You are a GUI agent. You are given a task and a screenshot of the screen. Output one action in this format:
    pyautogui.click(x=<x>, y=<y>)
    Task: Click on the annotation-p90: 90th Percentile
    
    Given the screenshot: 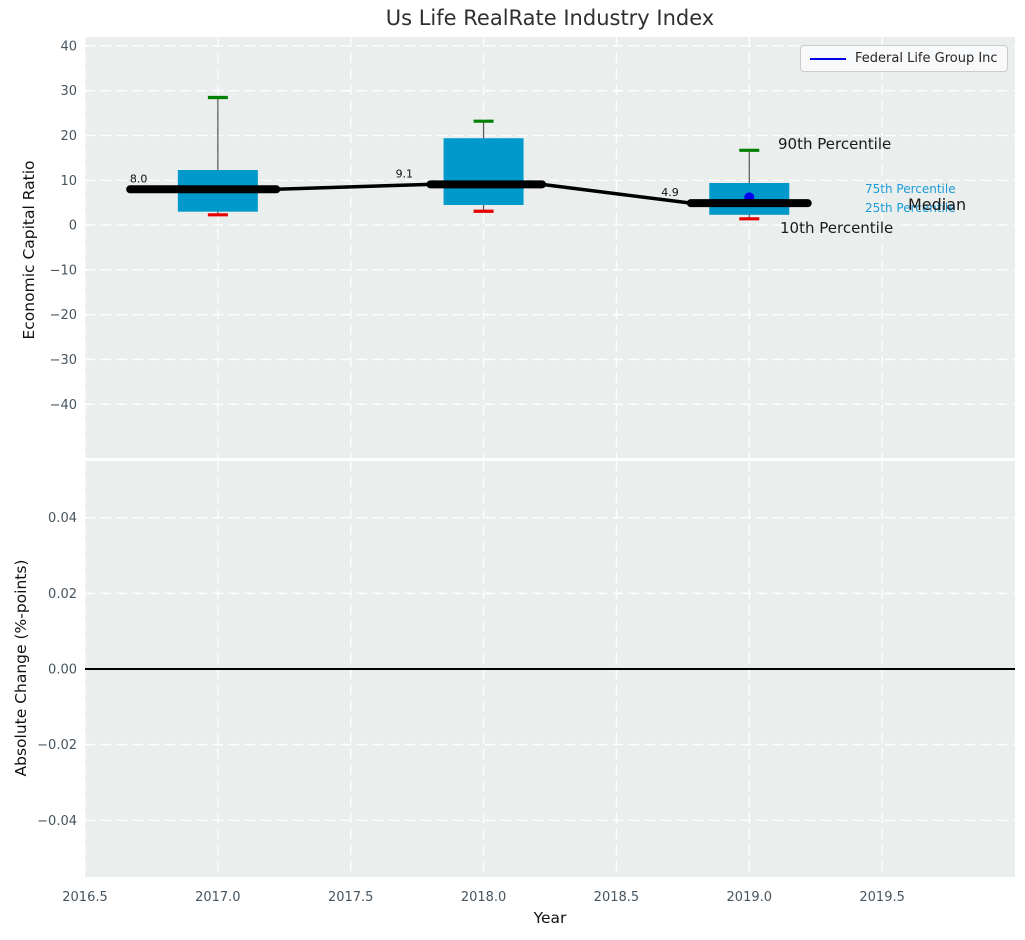 What is the action you would take?
    pyautogui.click(x=834, y=144)
    